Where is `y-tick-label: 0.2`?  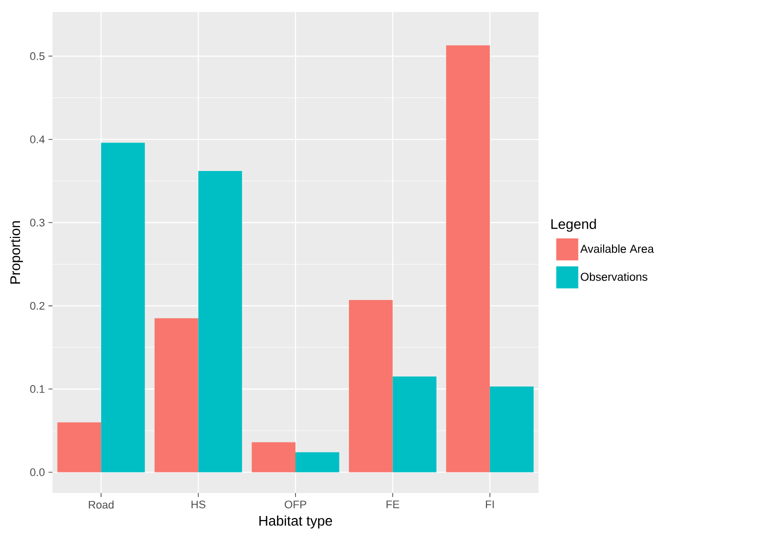
y-tick-label: 0.2 is located at coordinates (37, 306).